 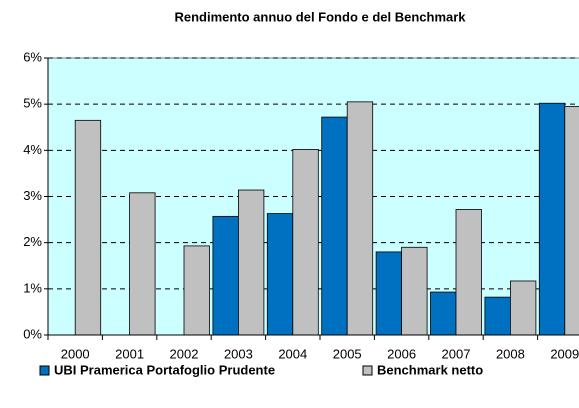 I want to click on x-tick-label: 2008, so click(x=510, y=353).